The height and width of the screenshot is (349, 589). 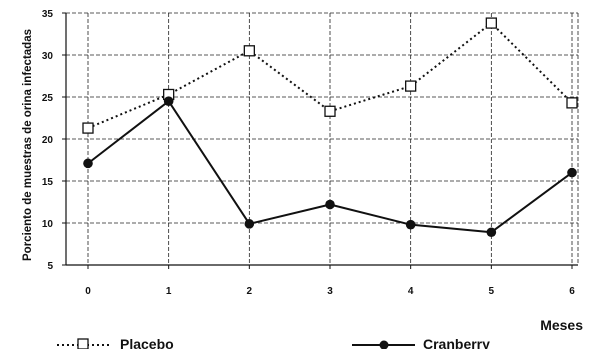 I want to click on x-axis-label: Meses, so click(x=561, y=325).